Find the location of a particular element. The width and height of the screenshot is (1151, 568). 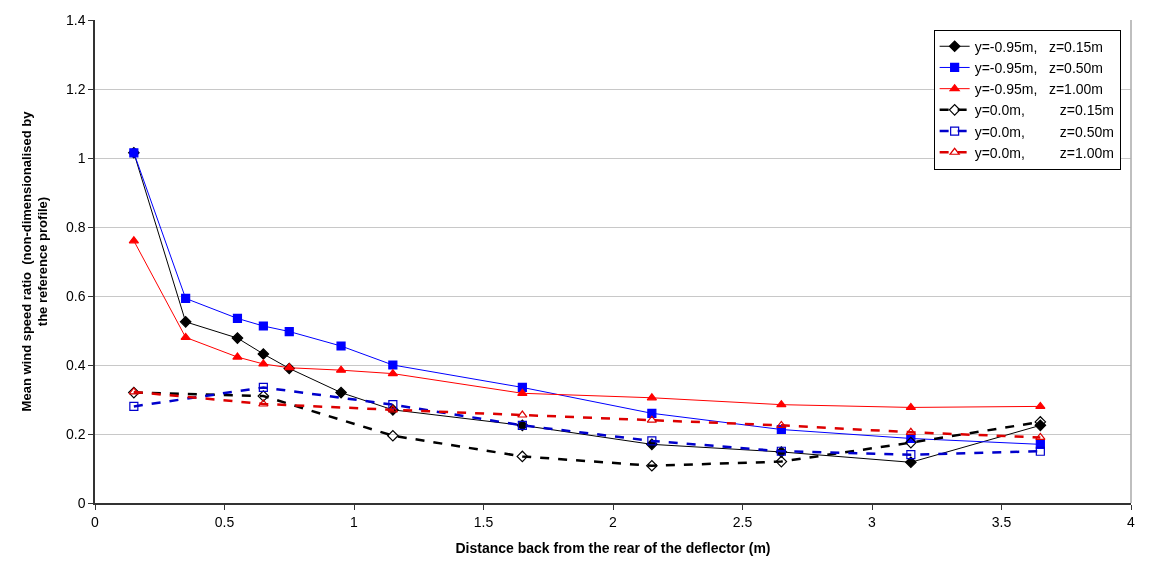

x-tick-label: 1.5 is located at coordinates (483, 521).